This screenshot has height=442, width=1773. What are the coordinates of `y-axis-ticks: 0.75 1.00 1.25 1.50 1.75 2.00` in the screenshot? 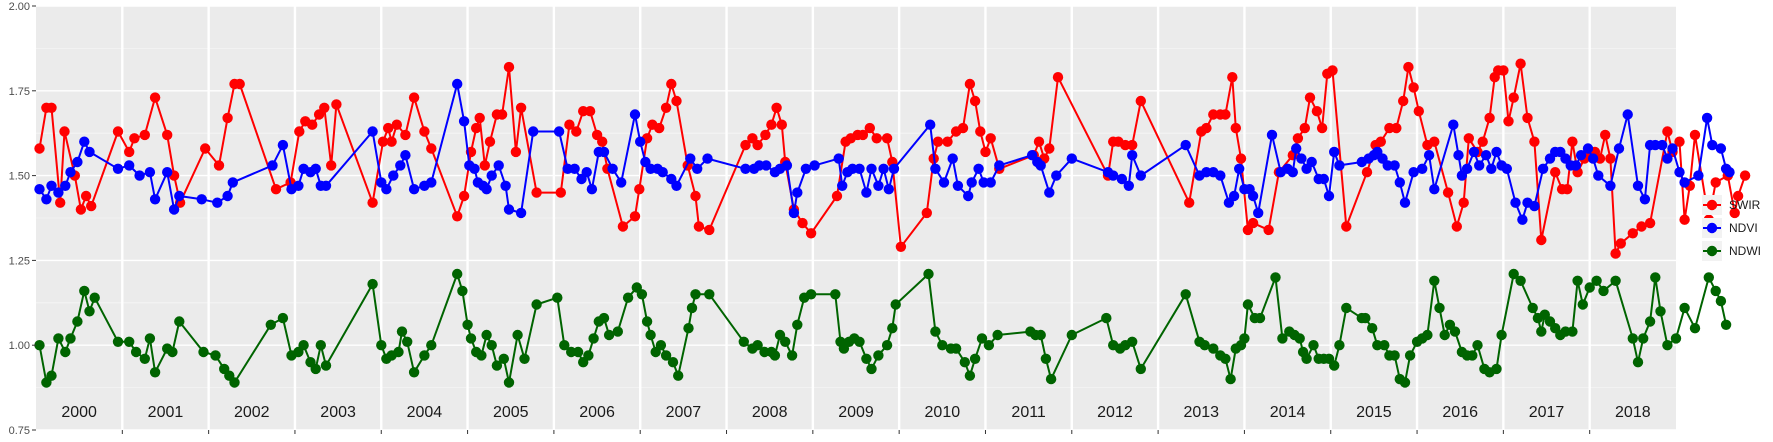 It's located at (22, 219).